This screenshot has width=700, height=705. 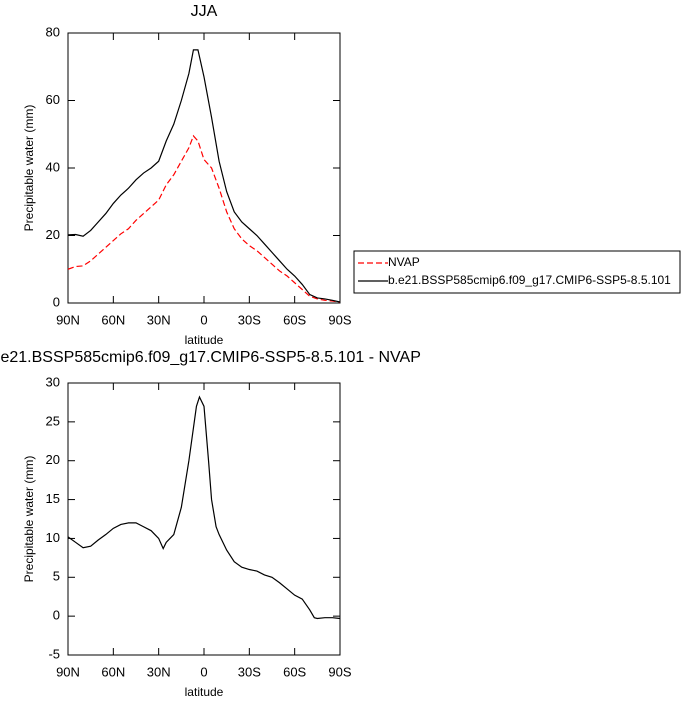 I want to click on y-tick-label: 10, so click(x=53, y=537).